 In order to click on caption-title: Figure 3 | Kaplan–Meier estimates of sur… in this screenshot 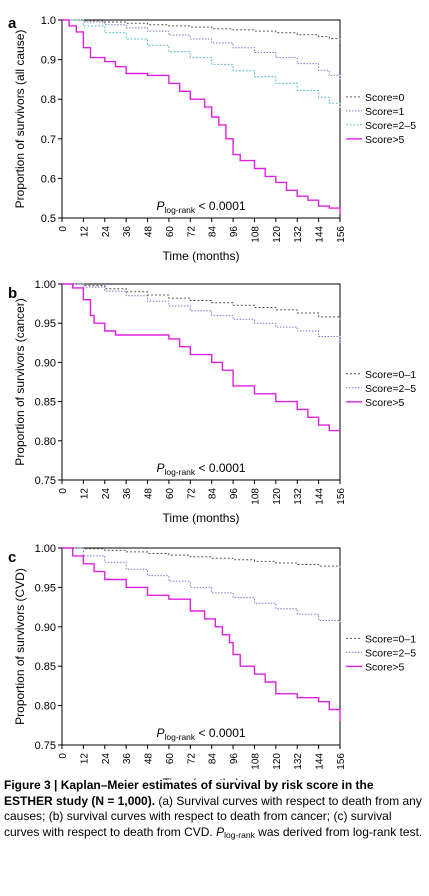, I will do `click(189, 793)`.